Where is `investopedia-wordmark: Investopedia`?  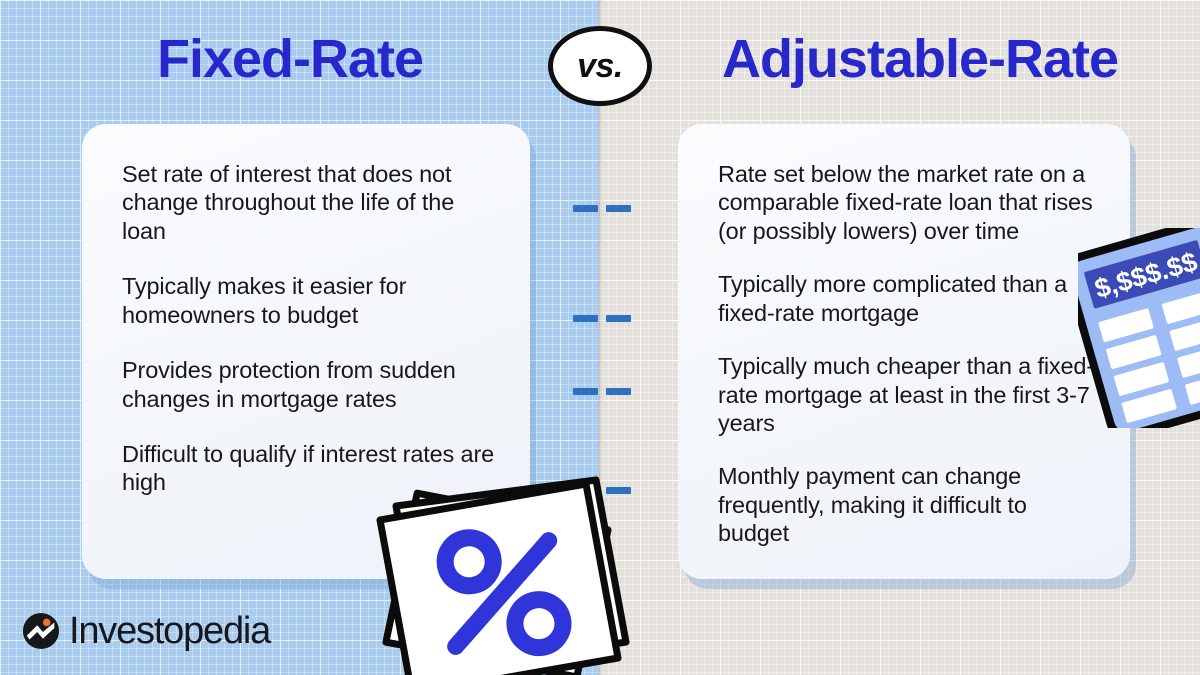
investopedia-wordmark: Investopedia is located at coordinates (170, 631).